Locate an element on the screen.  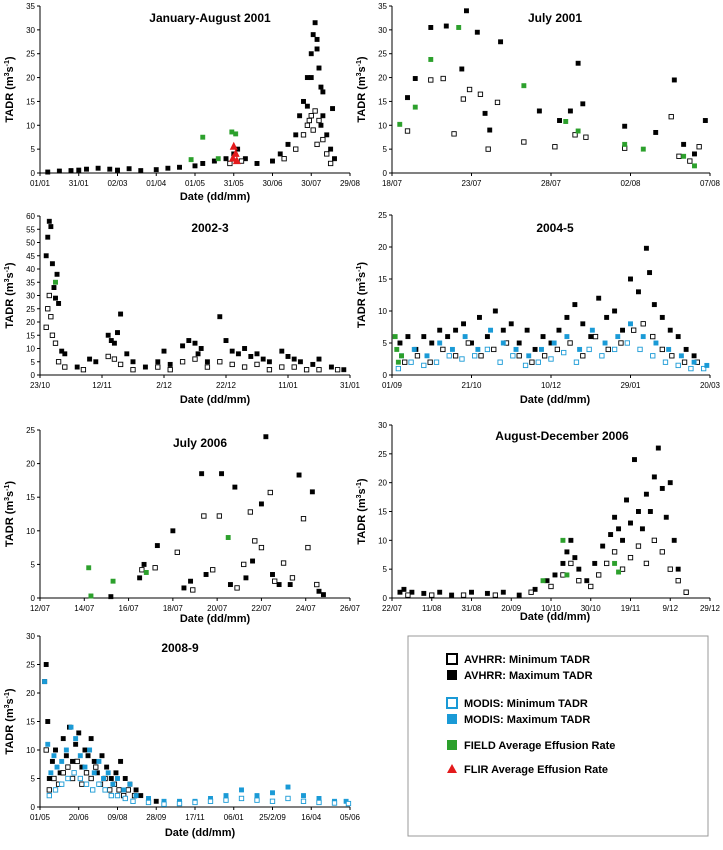
y-tick-label: 25 is located at coordinates (30, 665).